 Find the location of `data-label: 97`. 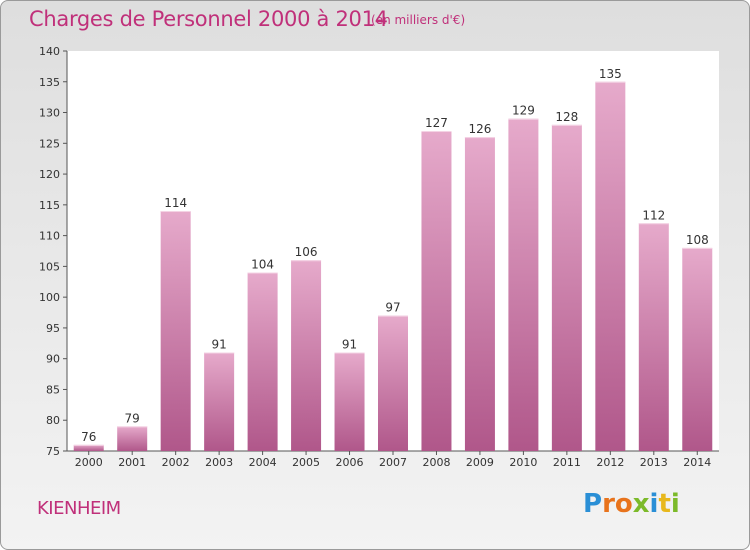

data-label: 97 is located at coordinates (392, 308).